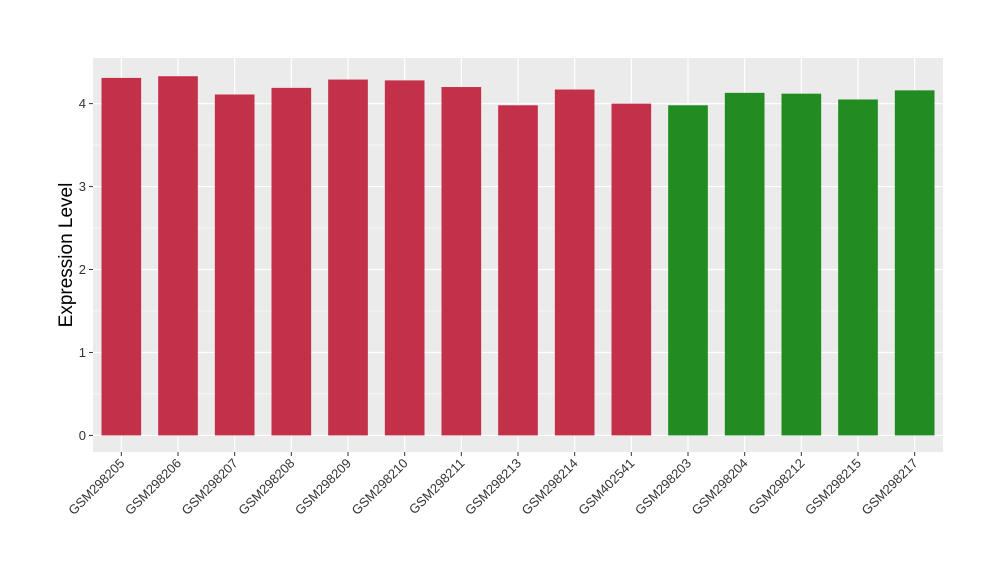 The width and height of the screenshot is (1000, 580). What do you see at coordinates (178, 256) in the screenshot?
I see `bar-GSM298206` at bounding box center [178, 256].